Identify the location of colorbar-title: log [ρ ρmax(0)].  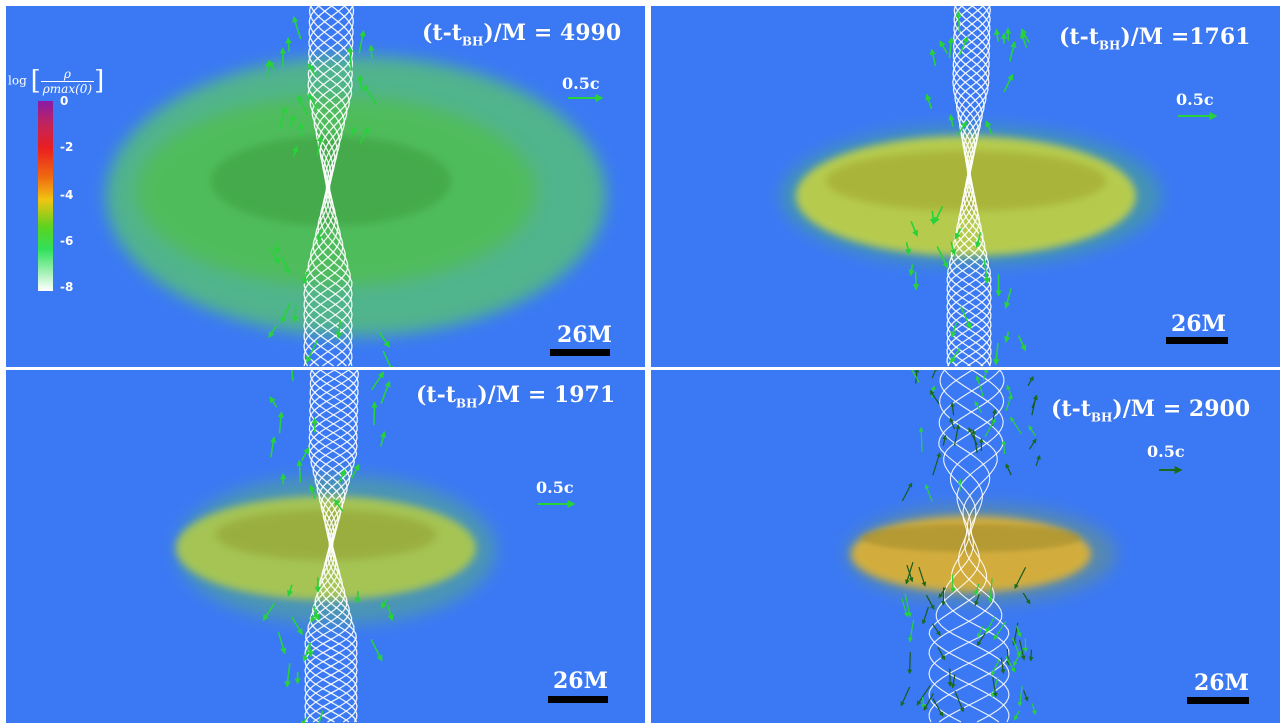
(56, 81).